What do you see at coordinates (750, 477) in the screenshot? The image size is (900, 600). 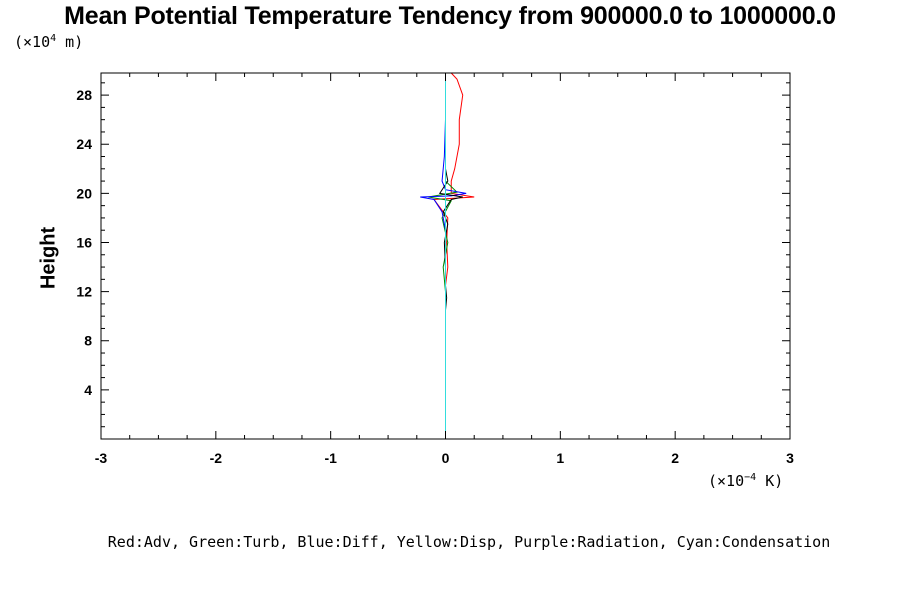 I see `x-scale-exponent: −4` at bounding box center [750, 477].